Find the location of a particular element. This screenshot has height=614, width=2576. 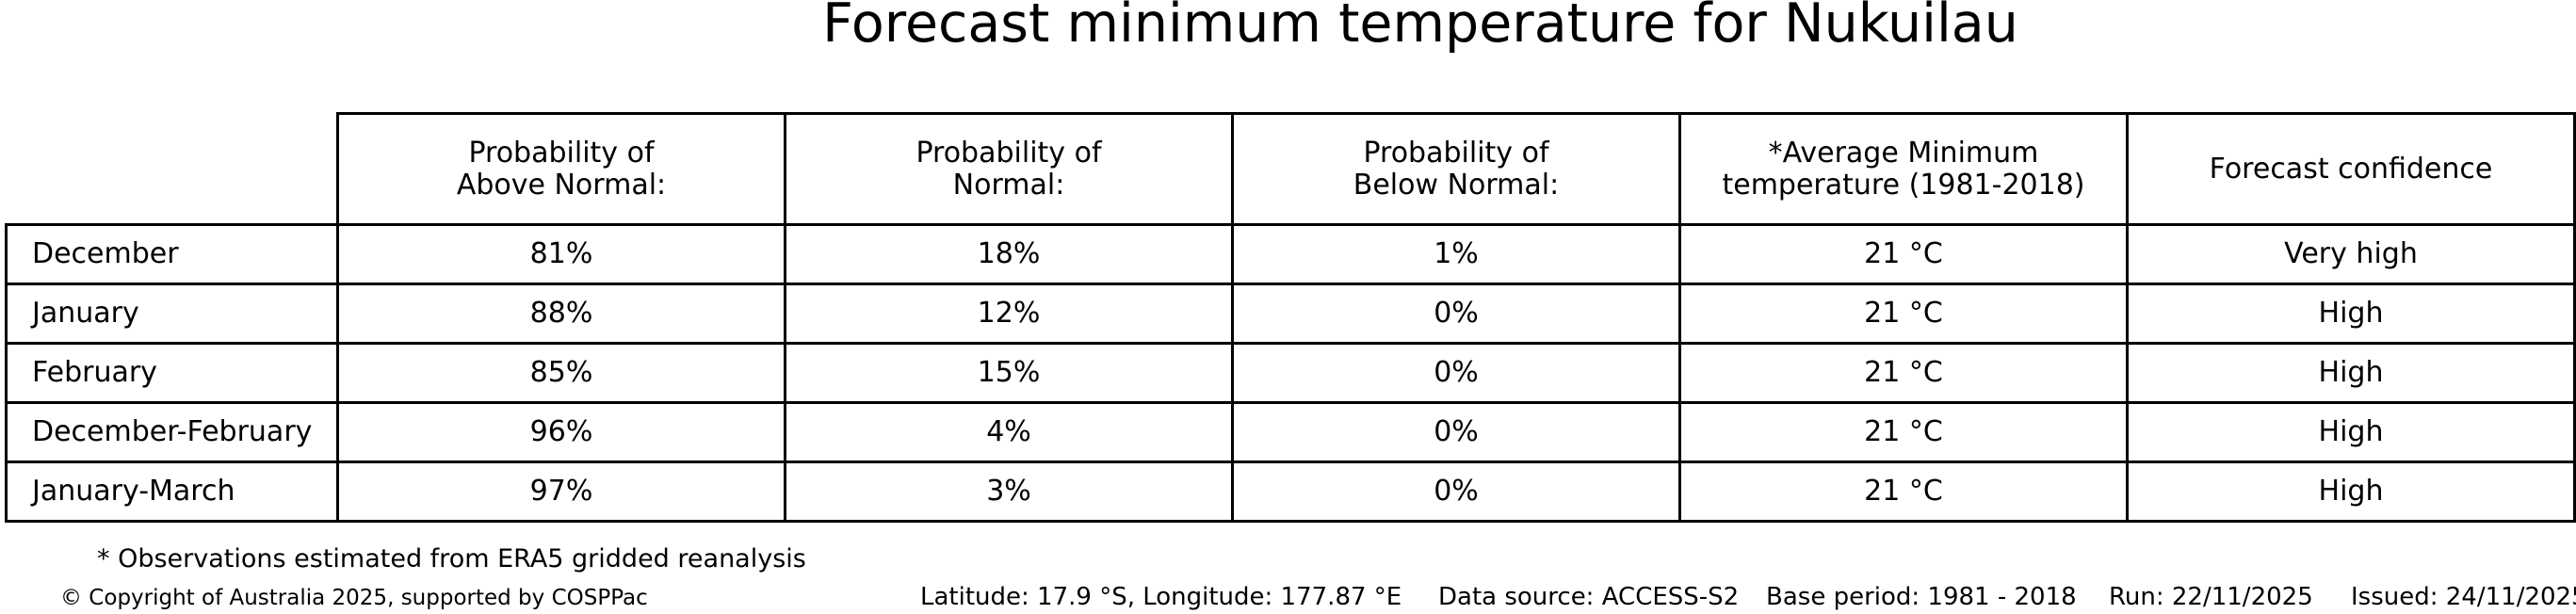

col-header-confidence: Forecast confidence is located at coordinates (2351, 169).